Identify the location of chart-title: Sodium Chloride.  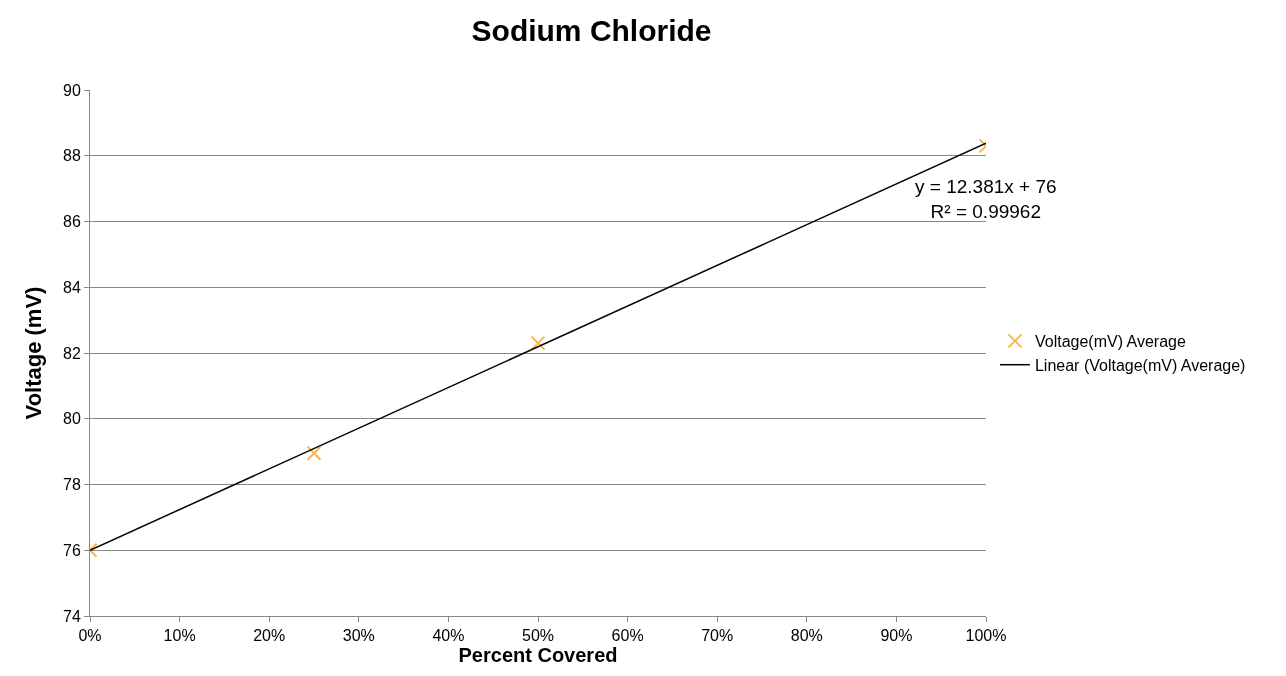
(591, 31).